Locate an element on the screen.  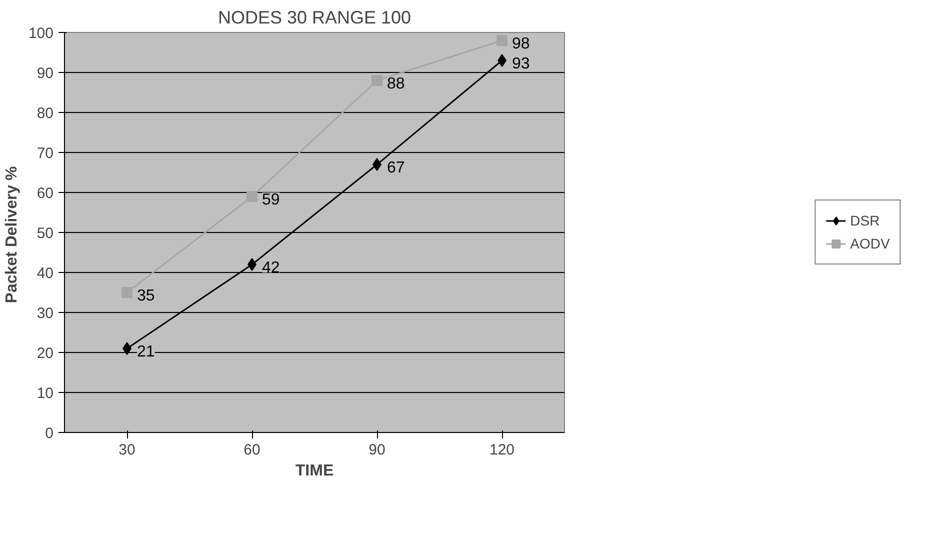
y-tick-label: 80 is located at coordinates (45, 113).